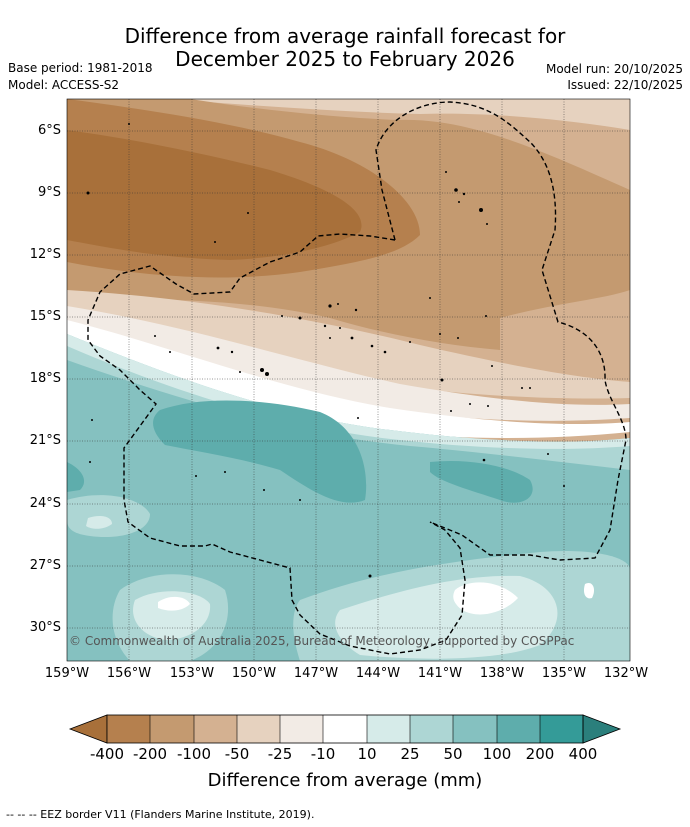 This screenshot has width=690, height=827. I want to click on lat-label: 24°S, so click(45, 503).